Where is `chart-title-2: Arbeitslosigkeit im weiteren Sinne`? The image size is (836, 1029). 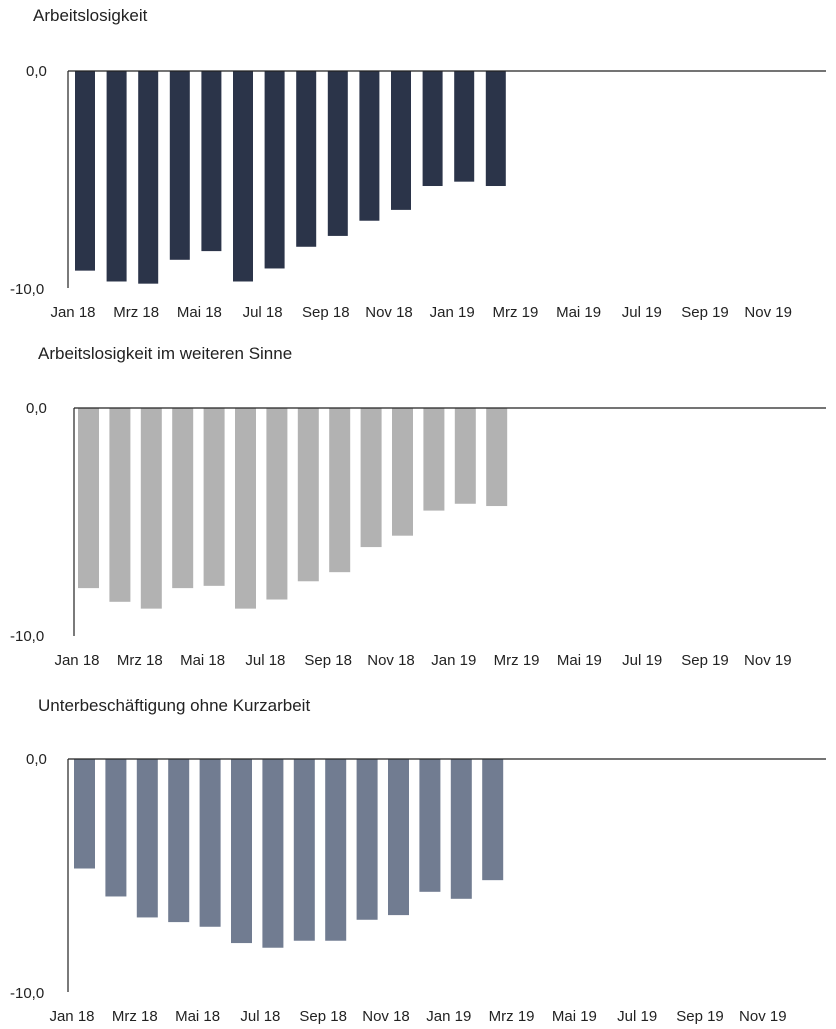
chart-title-2: Arbeitslosigkeit im weiteren Sinne is located at coordinates (165, 353).